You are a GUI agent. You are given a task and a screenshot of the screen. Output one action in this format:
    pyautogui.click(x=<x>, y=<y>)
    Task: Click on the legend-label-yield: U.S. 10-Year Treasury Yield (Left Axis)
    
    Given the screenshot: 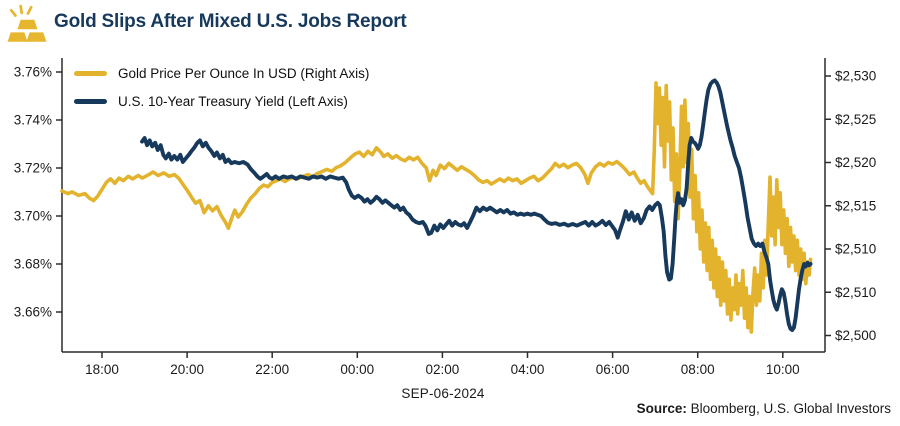 What is the action you would take?
    pyautogui.click(x=233, y=101)
    